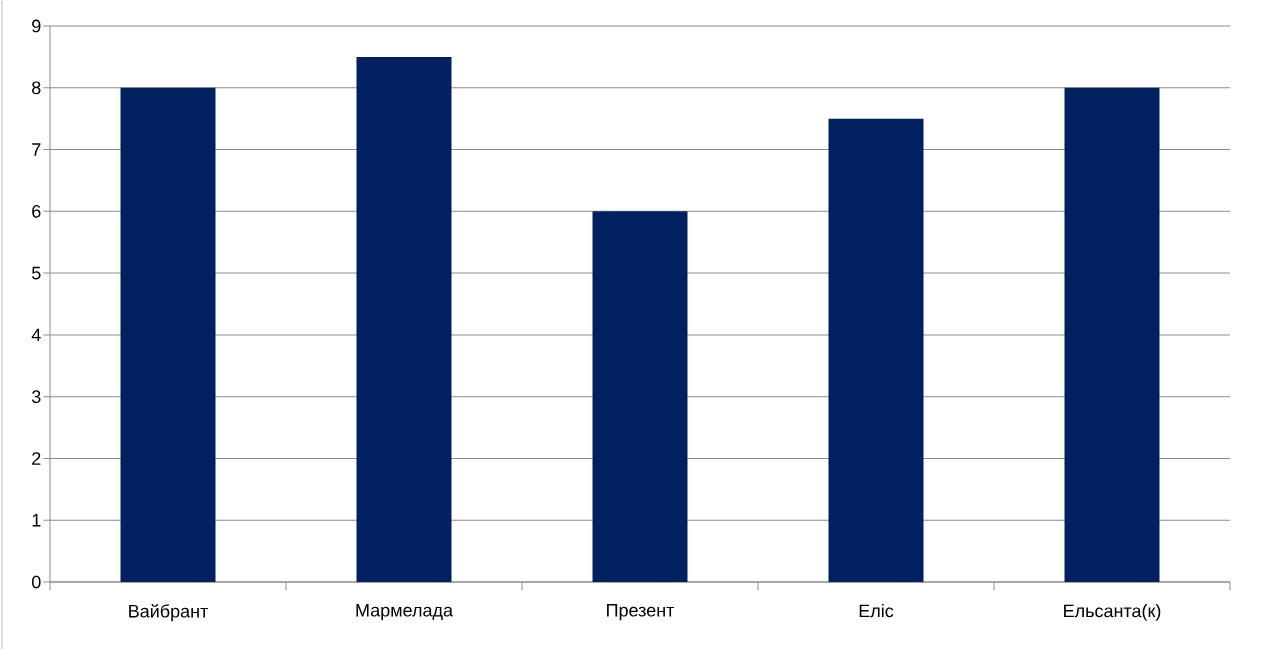  What do you see at coordinates (36, 520) in the screenshot?
I see `y-tick-label: 1` at bounding box center [36, 520].